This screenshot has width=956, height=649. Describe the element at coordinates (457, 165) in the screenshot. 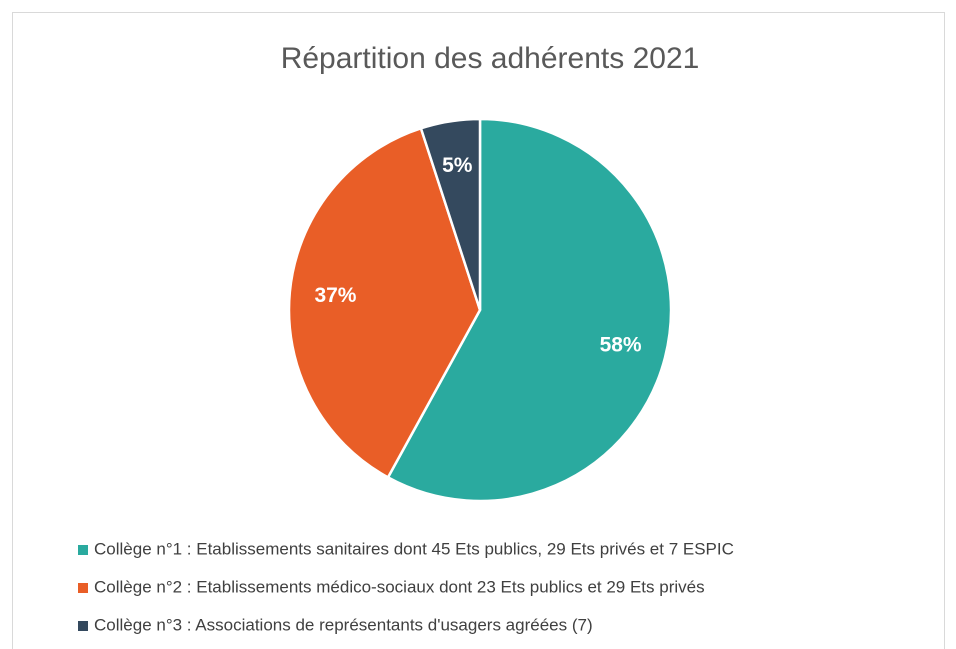

I see `data-label: 5%` at that location.